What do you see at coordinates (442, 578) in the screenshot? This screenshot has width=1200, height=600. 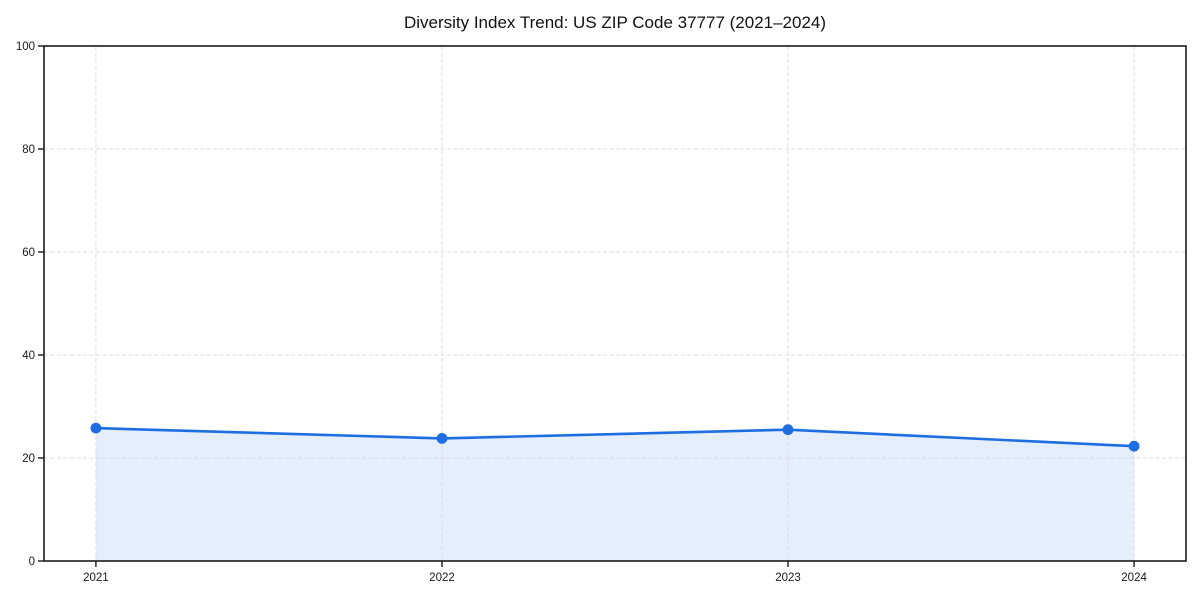 I see `x-tick-label: 2022` at bounding box center [442, 578].